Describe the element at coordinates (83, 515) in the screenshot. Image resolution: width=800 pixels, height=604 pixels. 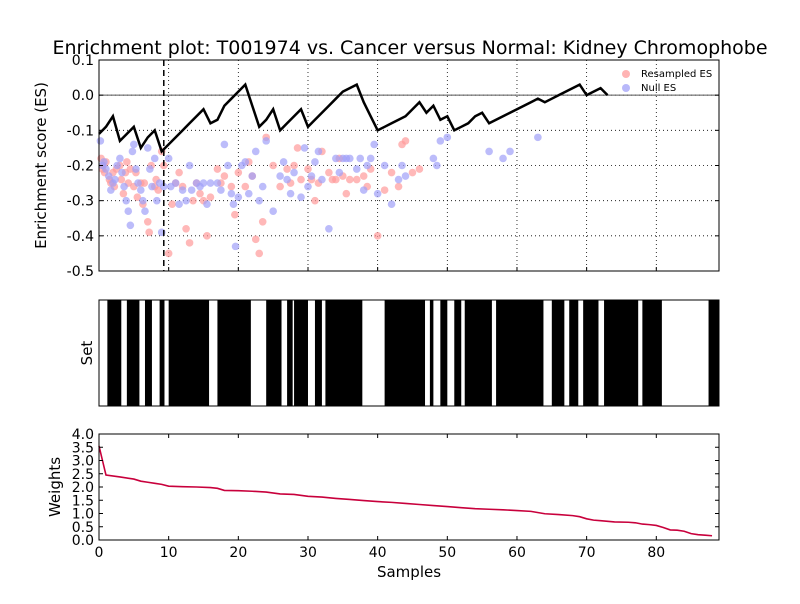
I see `weights-ytick-label: 1.0` at that location.